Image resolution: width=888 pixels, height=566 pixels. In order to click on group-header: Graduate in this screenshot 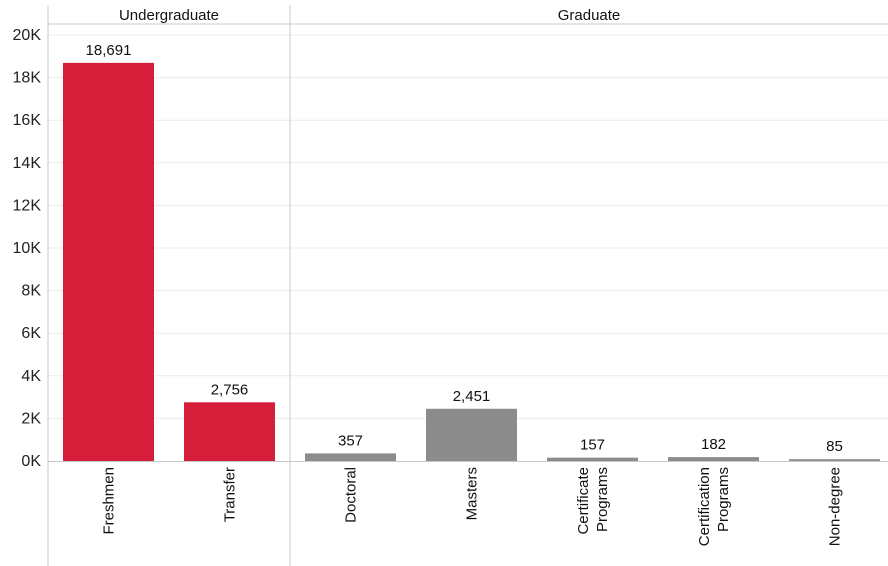, I will do `click(589, 15)`.